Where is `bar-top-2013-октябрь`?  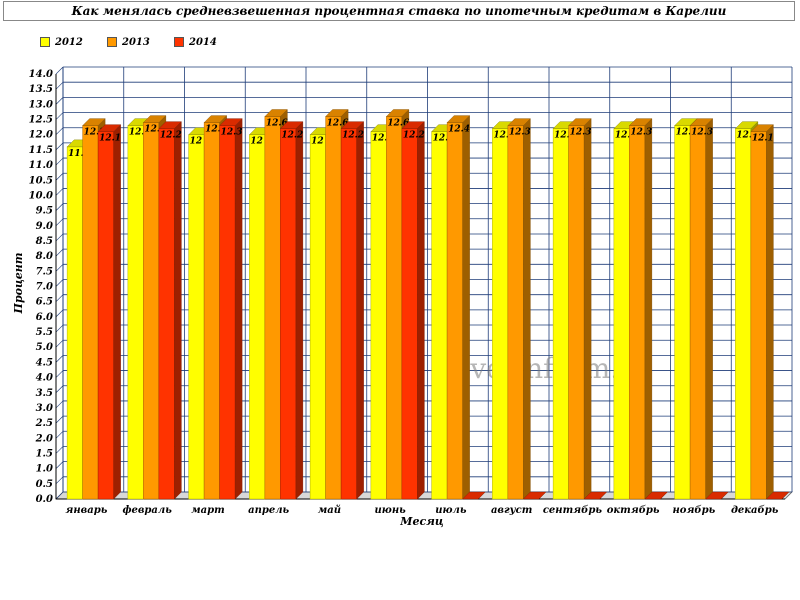 bar-top-2013-октябрь is located at coordinates (640, 122).